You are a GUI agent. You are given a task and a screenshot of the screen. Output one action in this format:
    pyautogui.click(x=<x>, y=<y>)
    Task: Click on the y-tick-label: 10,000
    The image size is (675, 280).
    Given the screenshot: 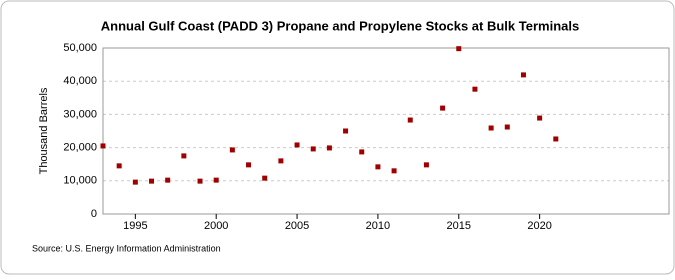 What is the action you would take?
    pyautogui.click(x=80, y=181)
    